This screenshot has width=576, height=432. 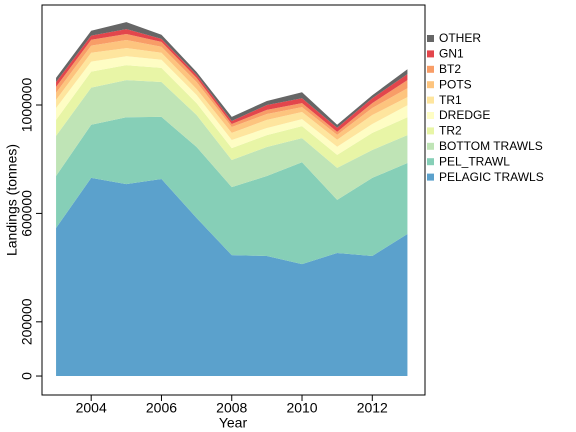 I want to click on x-tick-label: 2004, so click(x=91, y=408).